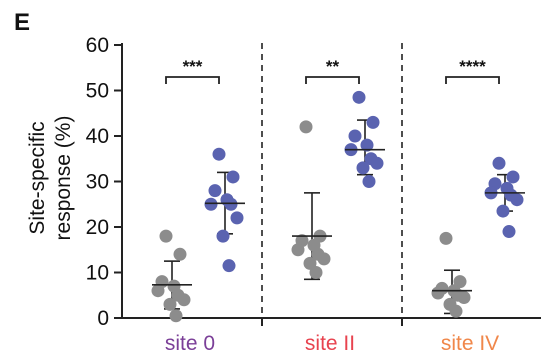 Image resolution: width=541 pixels, height=361 pixels. I want to click on significance-label: ***, so click(193, 66).